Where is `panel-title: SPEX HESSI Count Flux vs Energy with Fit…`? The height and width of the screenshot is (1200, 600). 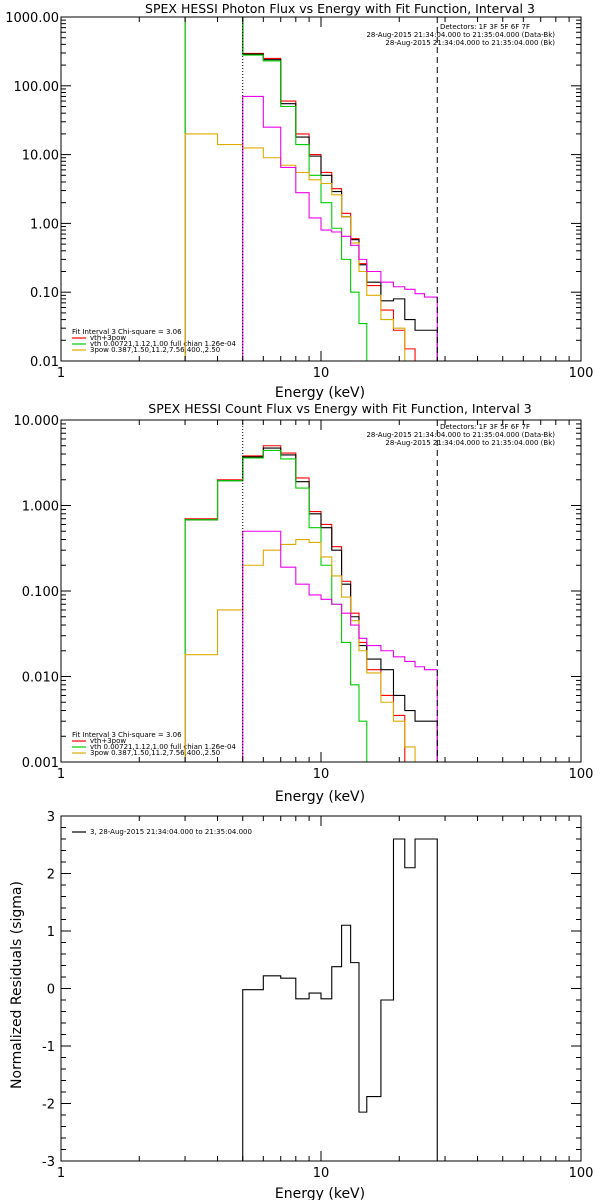
panel-title: SPEX HESSI Count Flux vs Energy with Fit… is located at coordinates (339, 408).